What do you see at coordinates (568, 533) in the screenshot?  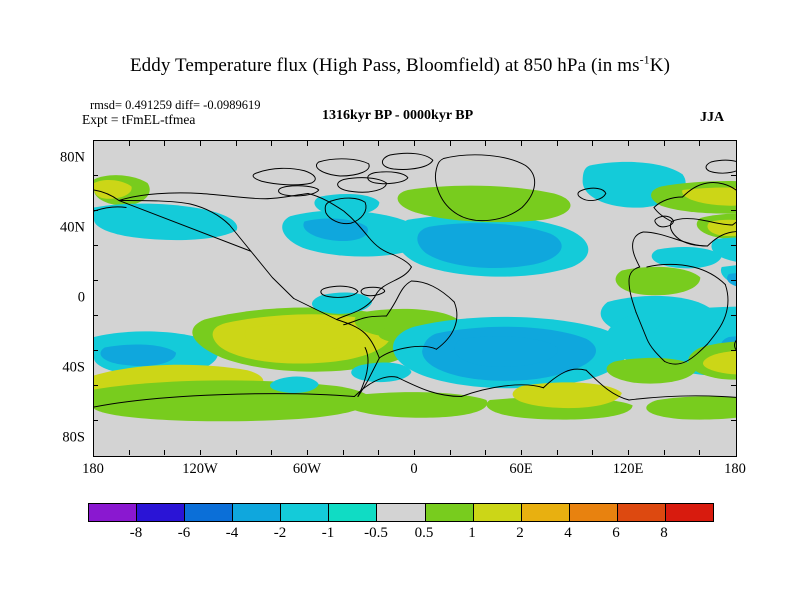 I see `colorbar-tick-label: 4` at bounding box center [568, 533].